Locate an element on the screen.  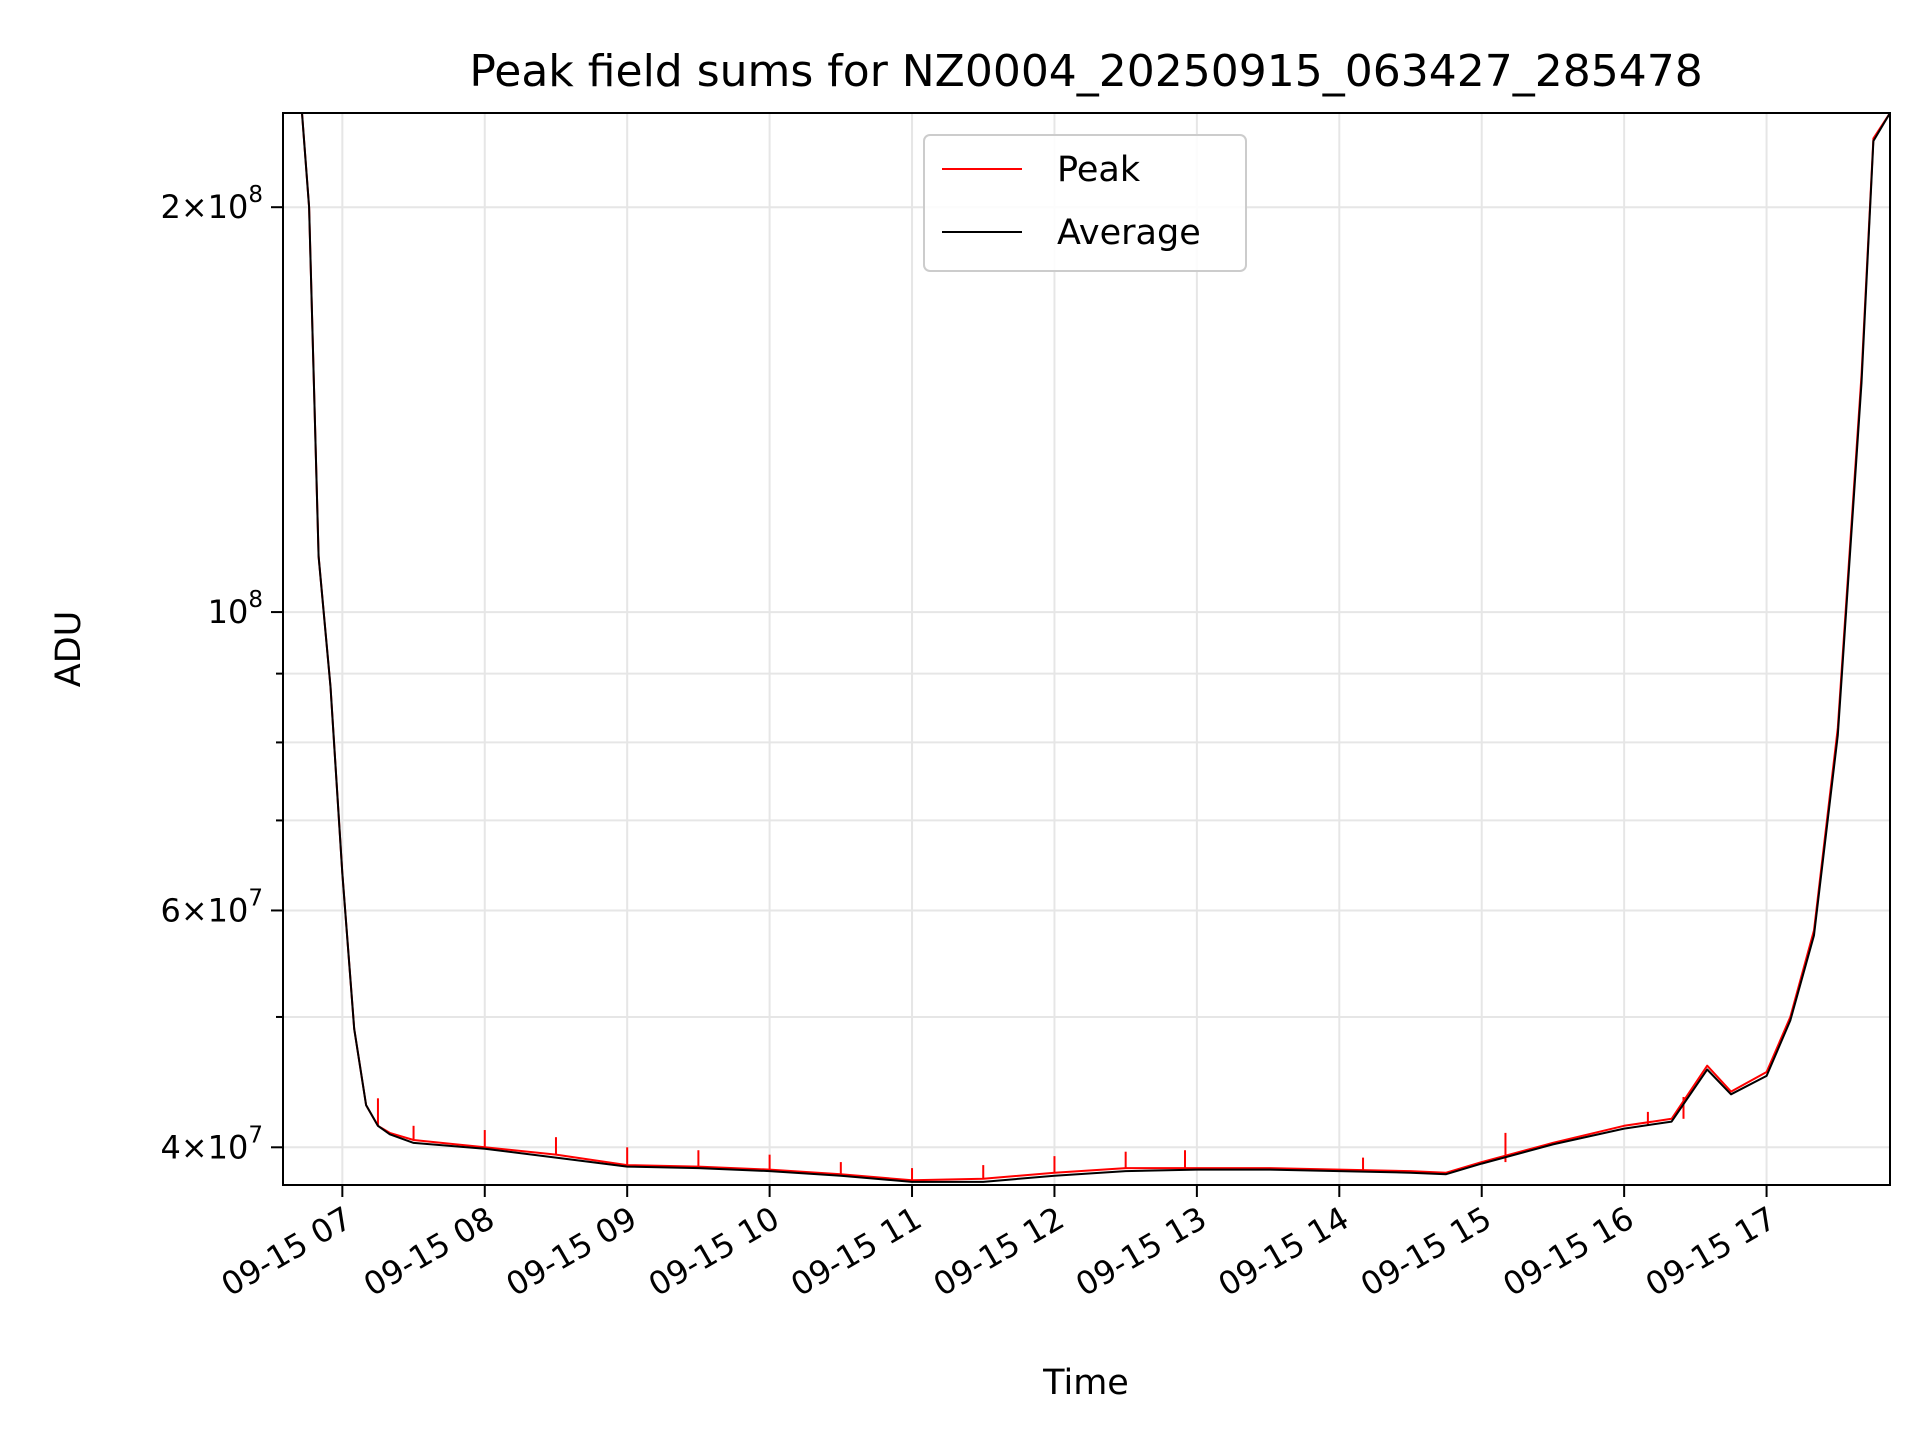
x-tick-label-2: 09-15 09 is located at coordinates (572, 1251).